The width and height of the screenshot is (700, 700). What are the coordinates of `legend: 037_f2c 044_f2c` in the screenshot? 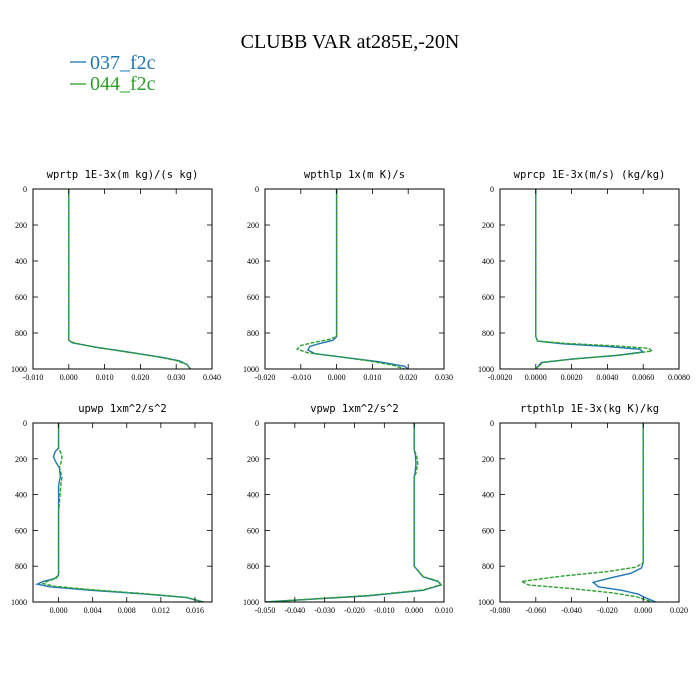 It's located at (113, 73).